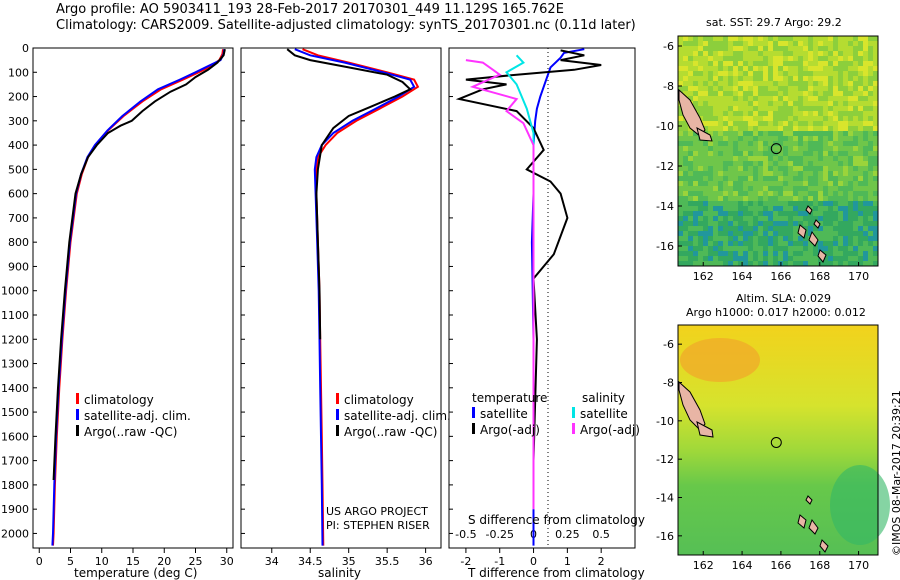 The height and width of the screenshot is (580, 900). Describe the element at coordinates (18, 242) in the screenshot. I see `temperature-ytick-label: 800` at that location.